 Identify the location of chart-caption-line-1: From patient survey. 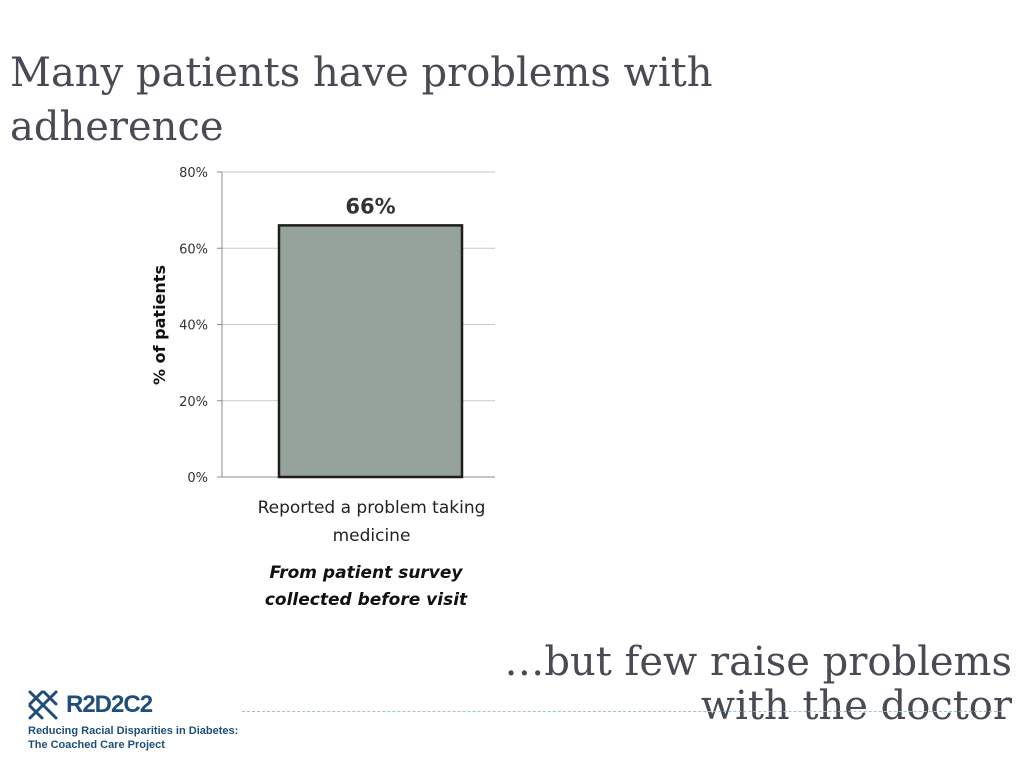
(366, 573).